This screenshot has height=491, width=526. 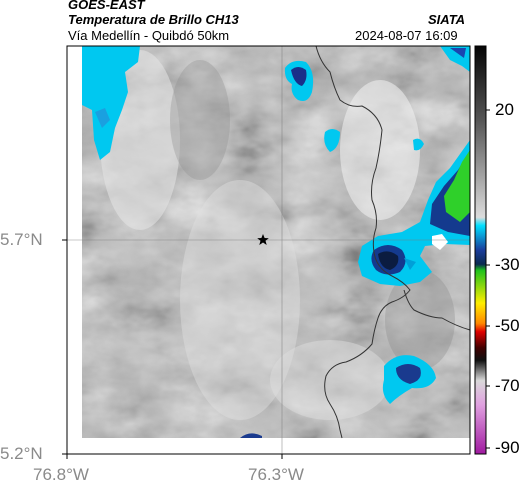 I want to click on lon-label-1: 76.8°W, so click(x=61, y=474).